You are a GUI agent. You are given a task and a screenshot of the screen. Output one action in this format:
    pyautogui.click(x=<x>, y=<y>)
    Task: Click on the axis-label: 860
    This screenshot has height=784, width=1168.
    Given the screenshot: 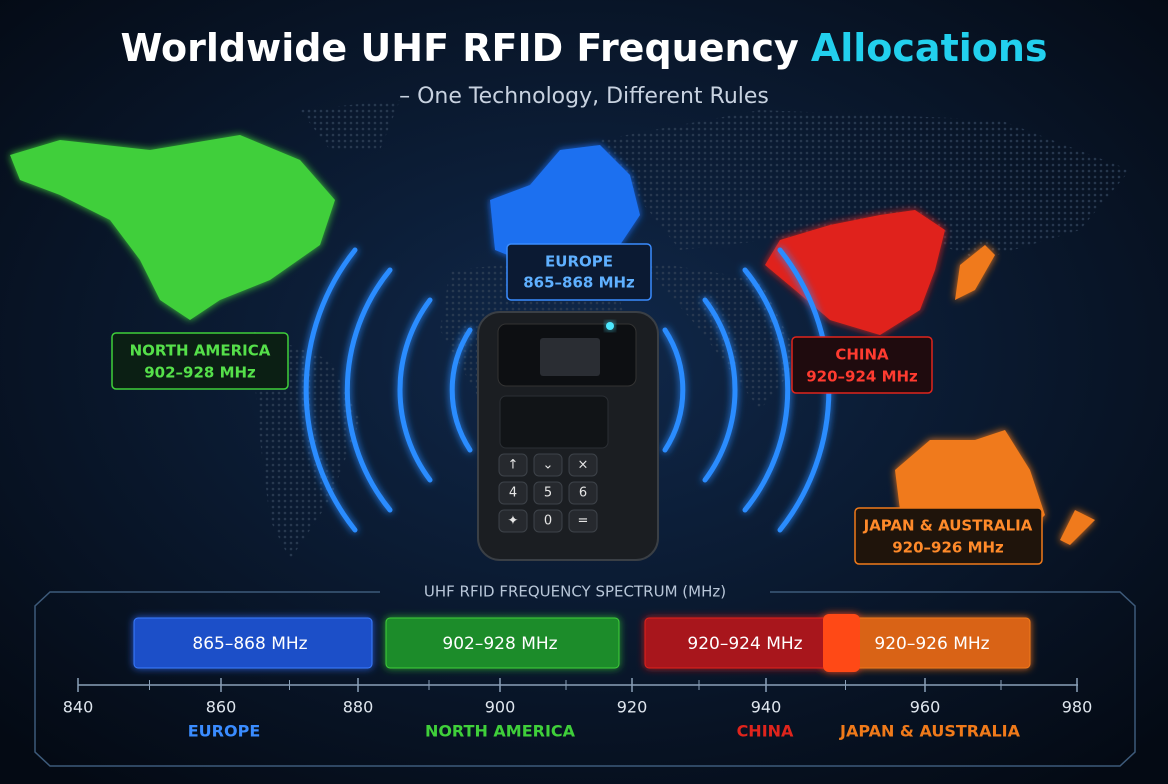 What is the action you would take?
    pyautogui.click(x=221, y=707)
    